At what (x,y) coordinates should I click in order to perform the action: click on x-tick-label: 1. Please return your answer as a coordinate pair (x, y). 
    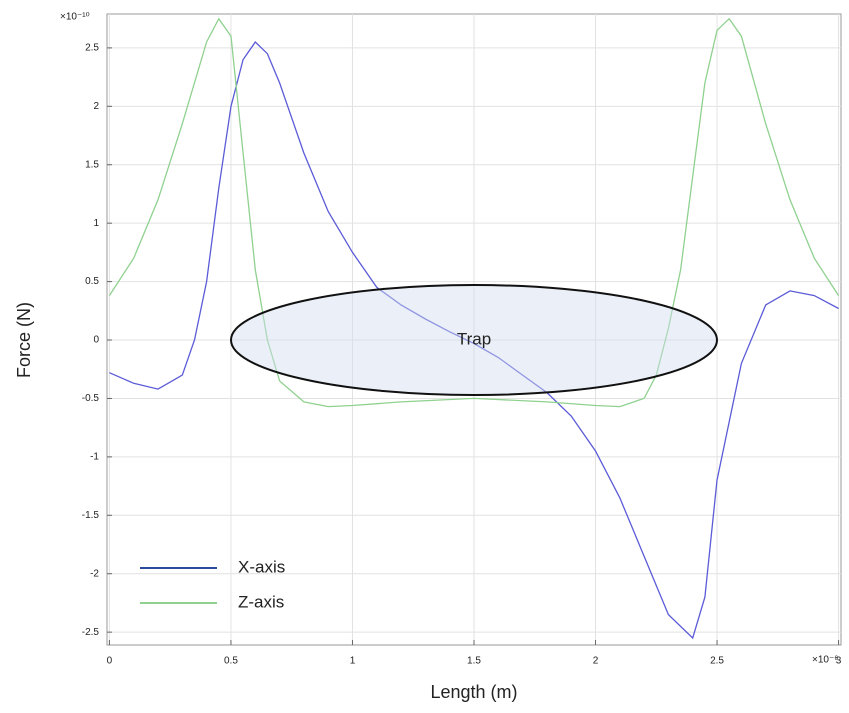
    Looking at the image, I should click on (353, 661).